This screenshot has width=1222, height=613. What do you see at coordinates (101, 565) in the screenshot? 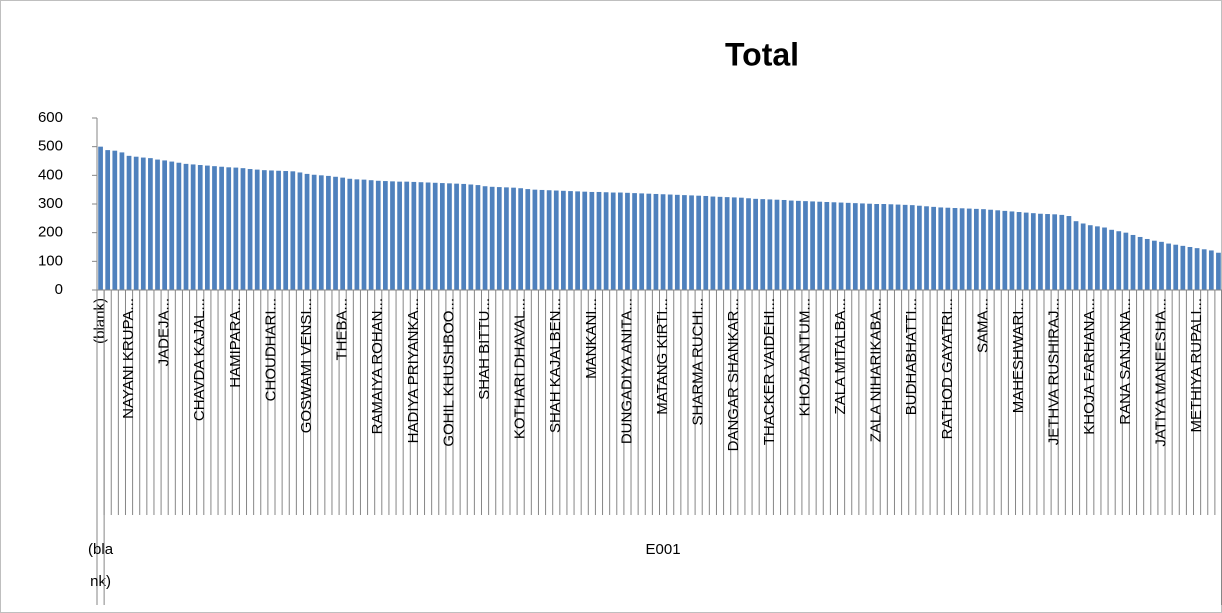
I see `group-label: (bla nk)` at bounding box center [101, 565].